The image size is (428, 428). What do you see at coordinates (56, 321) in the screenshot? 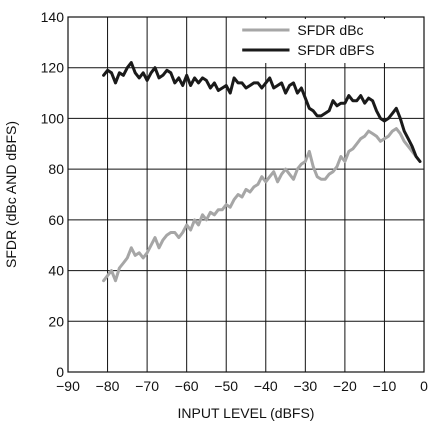
I see `y-tick-label: 20` at bounding box center [56, 321].